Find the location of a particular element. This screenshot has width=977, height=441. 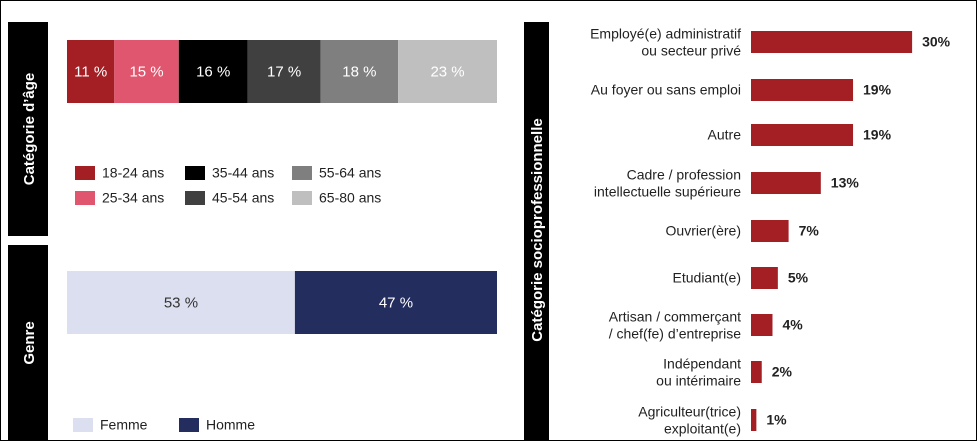

data-label: 1% is located at coordinates (776, 420).